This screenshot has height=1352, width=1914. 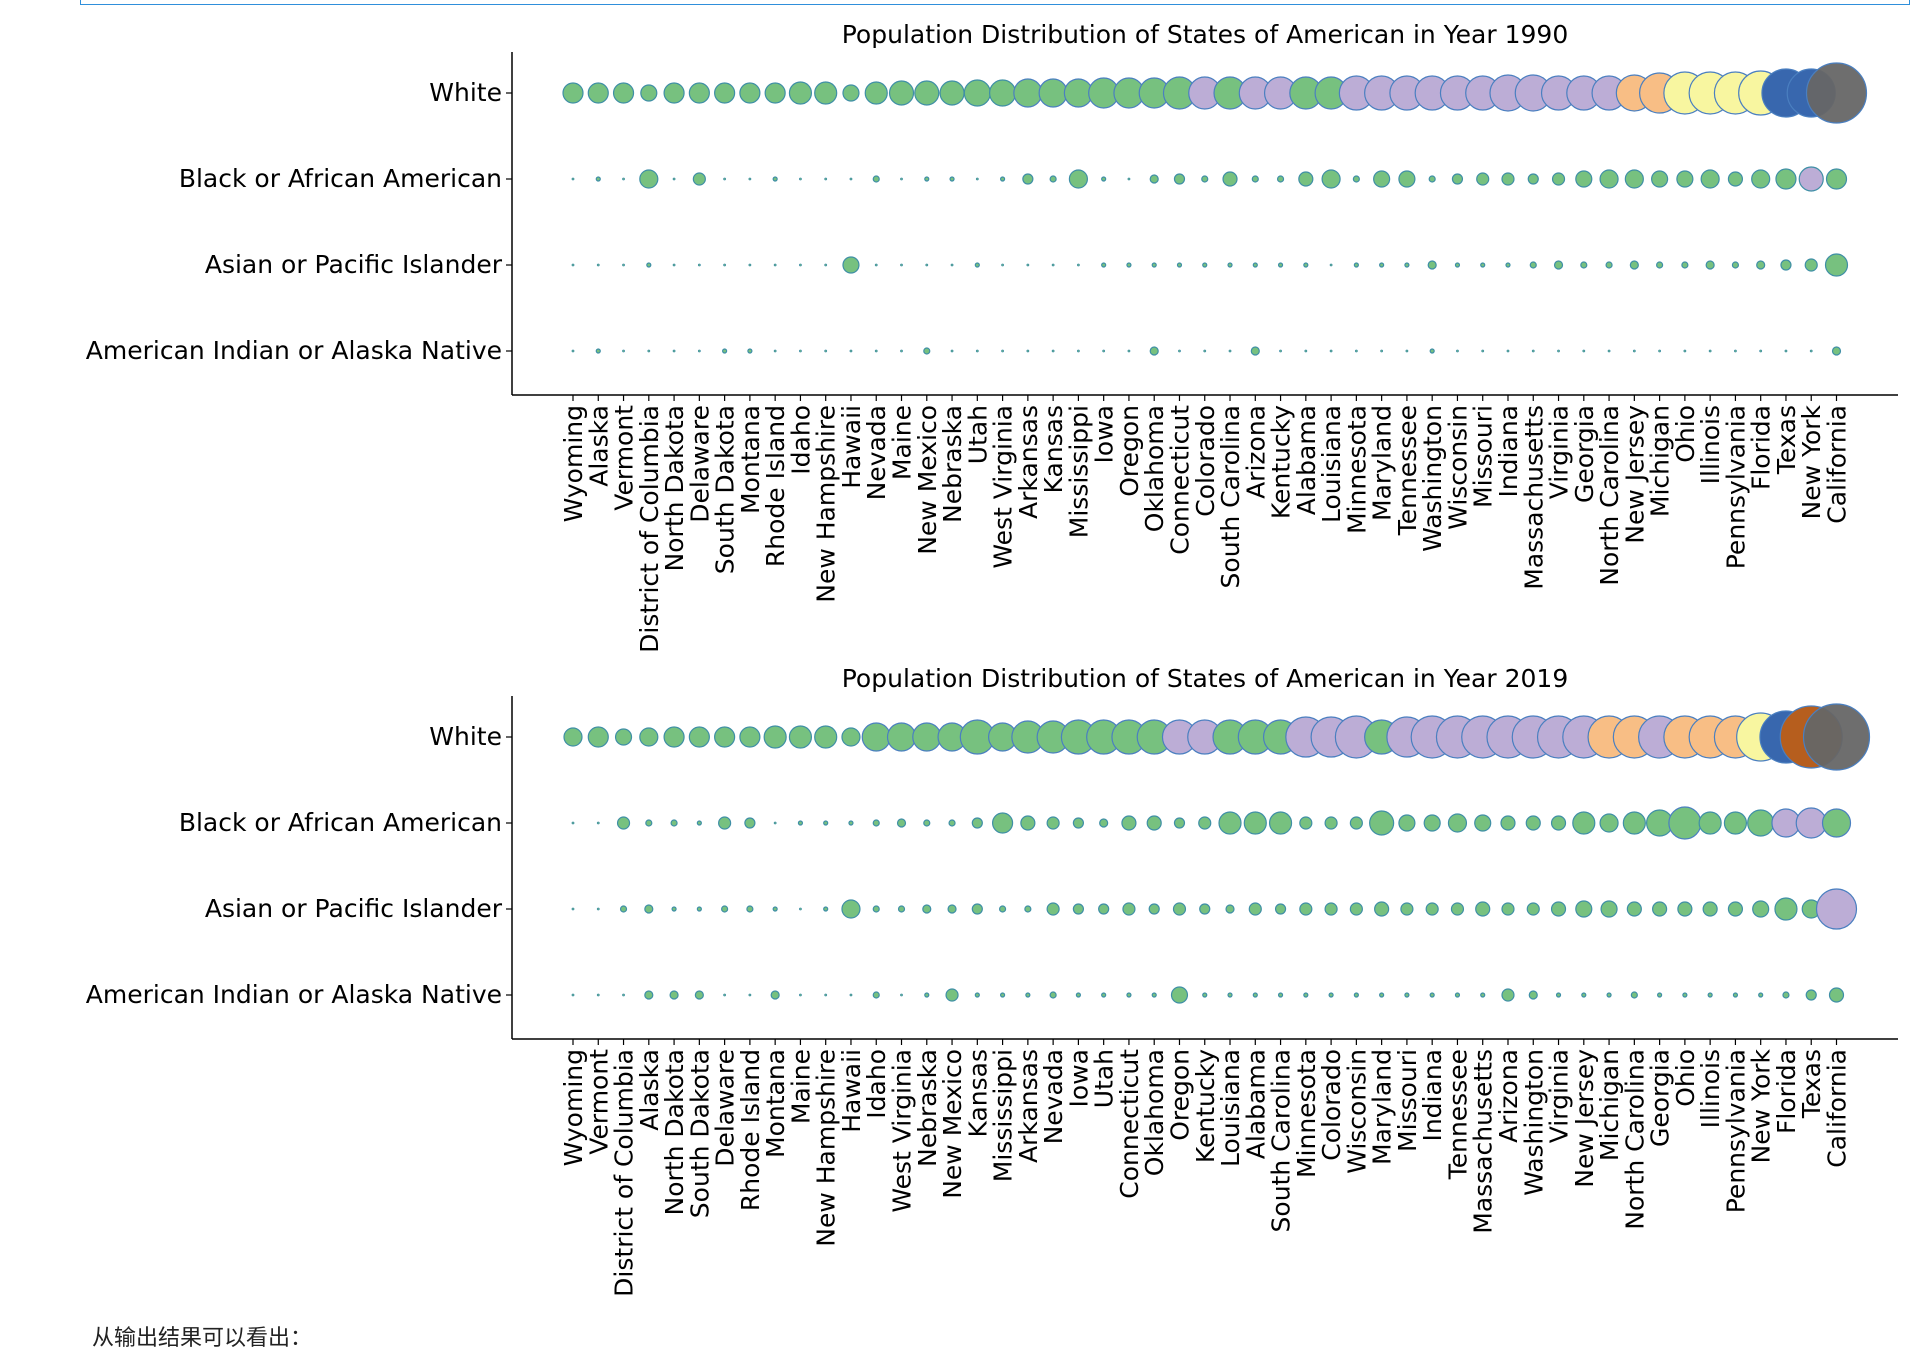 I want to click on x-tick-label: South Carolina, so click(x=1230, y=496).